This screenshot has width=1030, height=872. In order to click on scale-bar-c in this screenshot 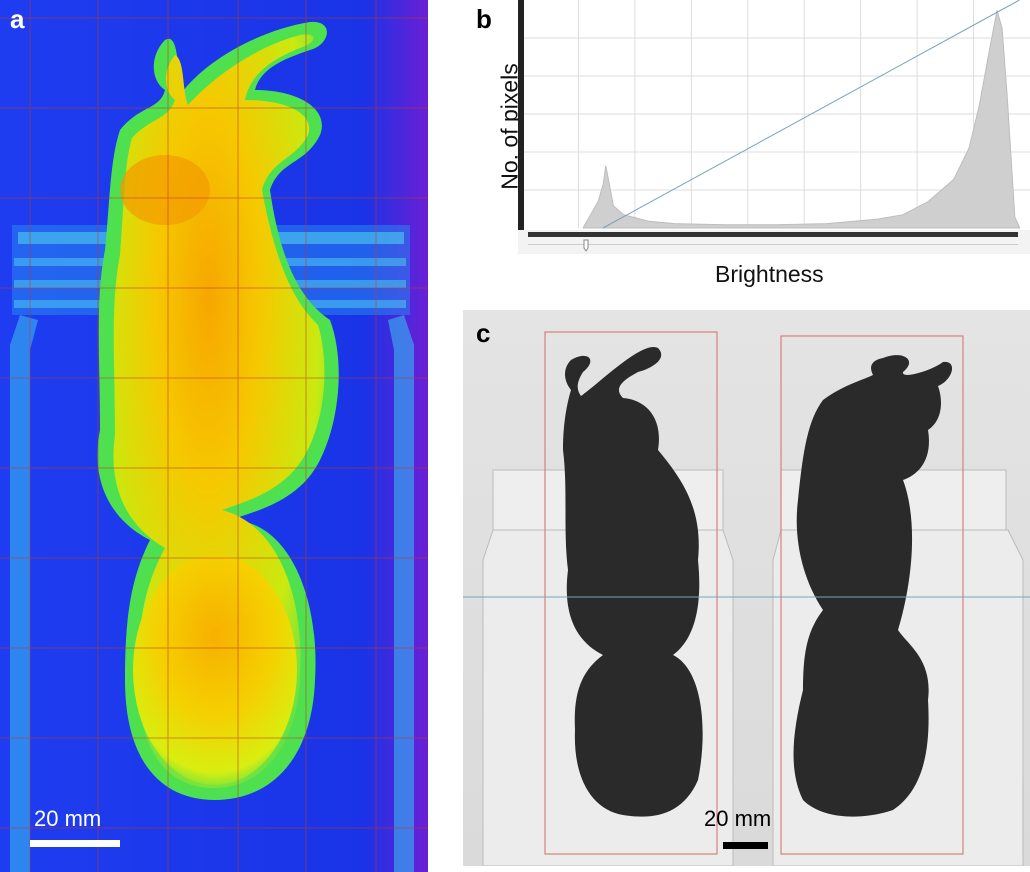, I will do `click(745, 845)`.